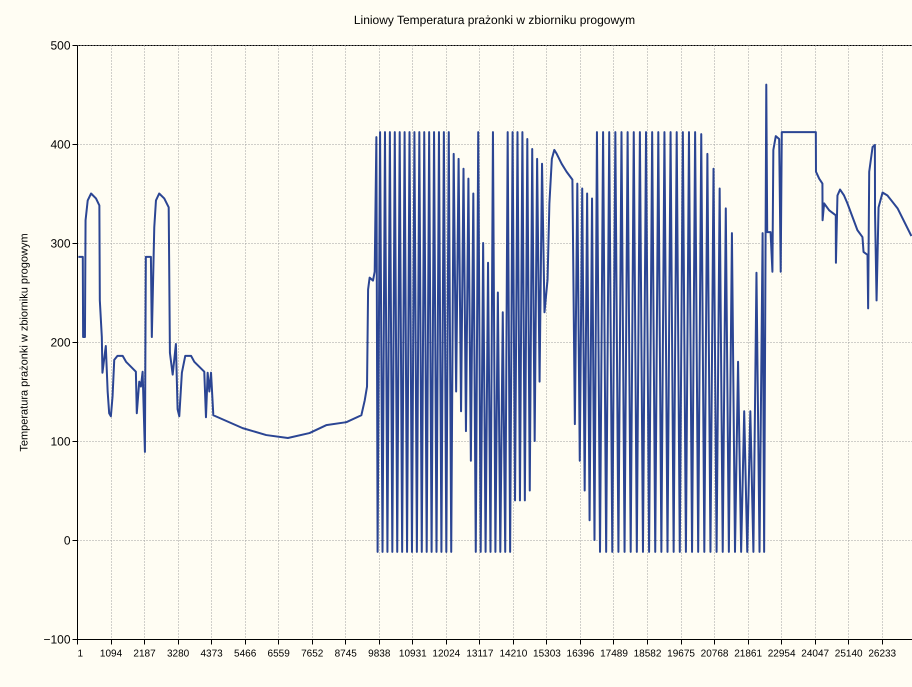 The width and height of the screenshot is (912, 687). What do you see at coordinates (245, 654) in the screenshot?
I see `x-tick-label: 5466` at bounding box center [245, 654].